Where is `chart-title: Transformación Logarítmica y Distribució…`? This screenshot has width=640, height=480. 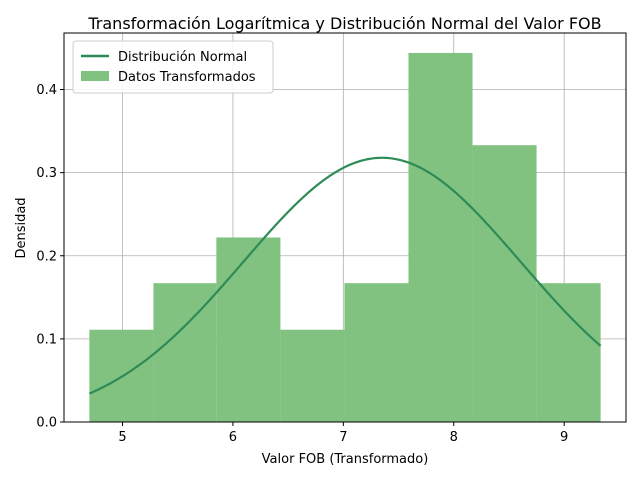
chart-title: Transformación Logarítmica y Distribució… is located at coordinates (344, 23).